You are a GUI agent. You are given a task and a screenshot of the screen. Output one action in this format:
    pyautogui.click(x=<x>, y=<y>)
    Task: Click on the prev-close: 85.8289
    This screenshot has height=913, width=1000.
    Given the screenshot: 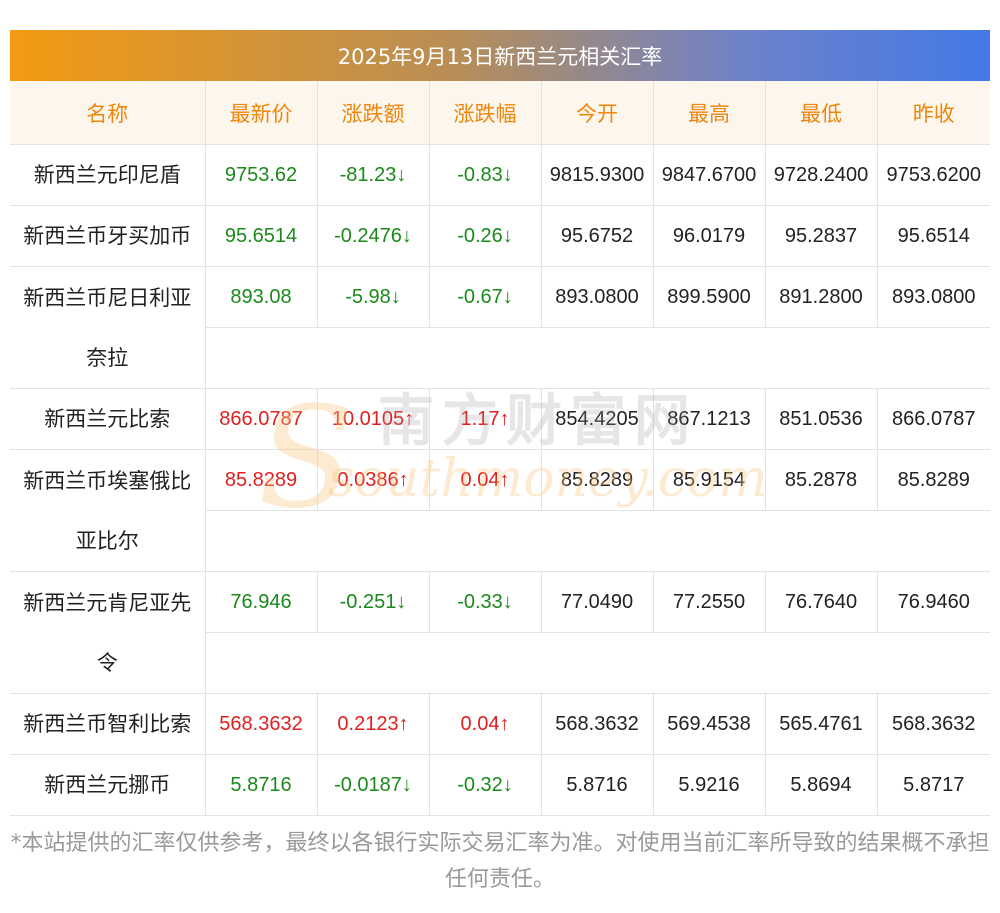 What is the action you would take?
    pyautogui.click(x=933, y=480)
    